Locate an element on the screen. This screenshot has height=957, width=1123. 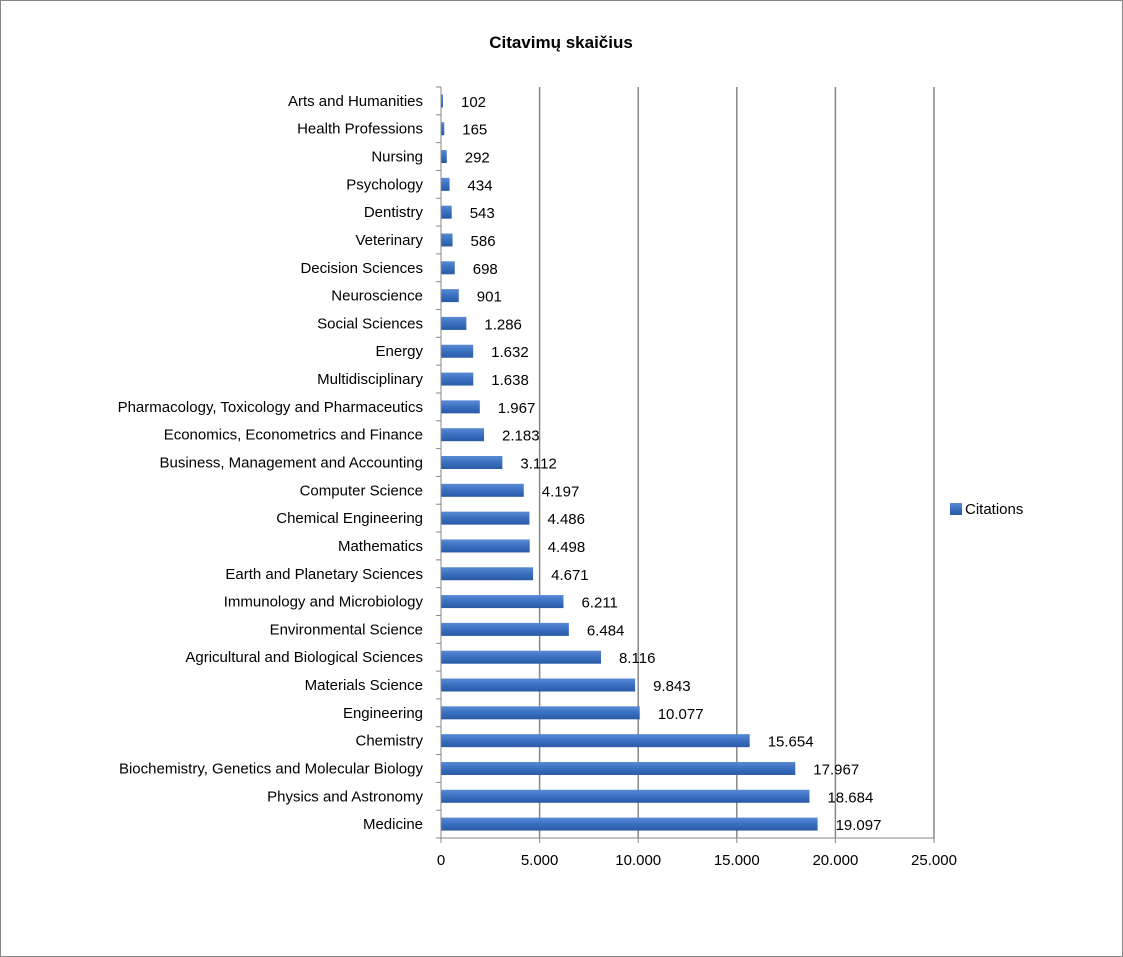
category-label: Physics and Astronomy is located at coordinates (345, 796).